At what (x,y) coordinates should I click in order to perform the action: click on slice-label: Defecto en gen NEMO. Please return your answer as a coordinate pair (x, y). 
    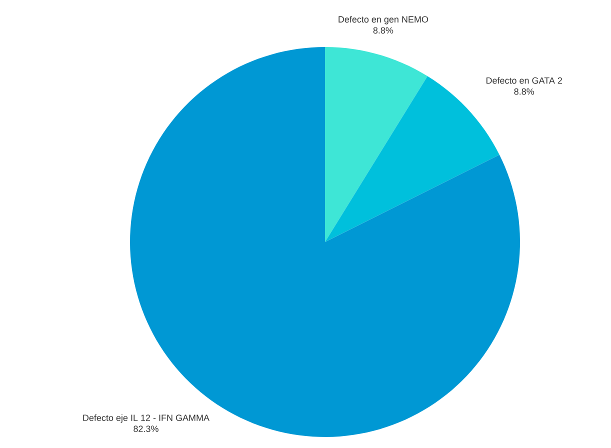
    Looking at the image, I should click on (383, 20).